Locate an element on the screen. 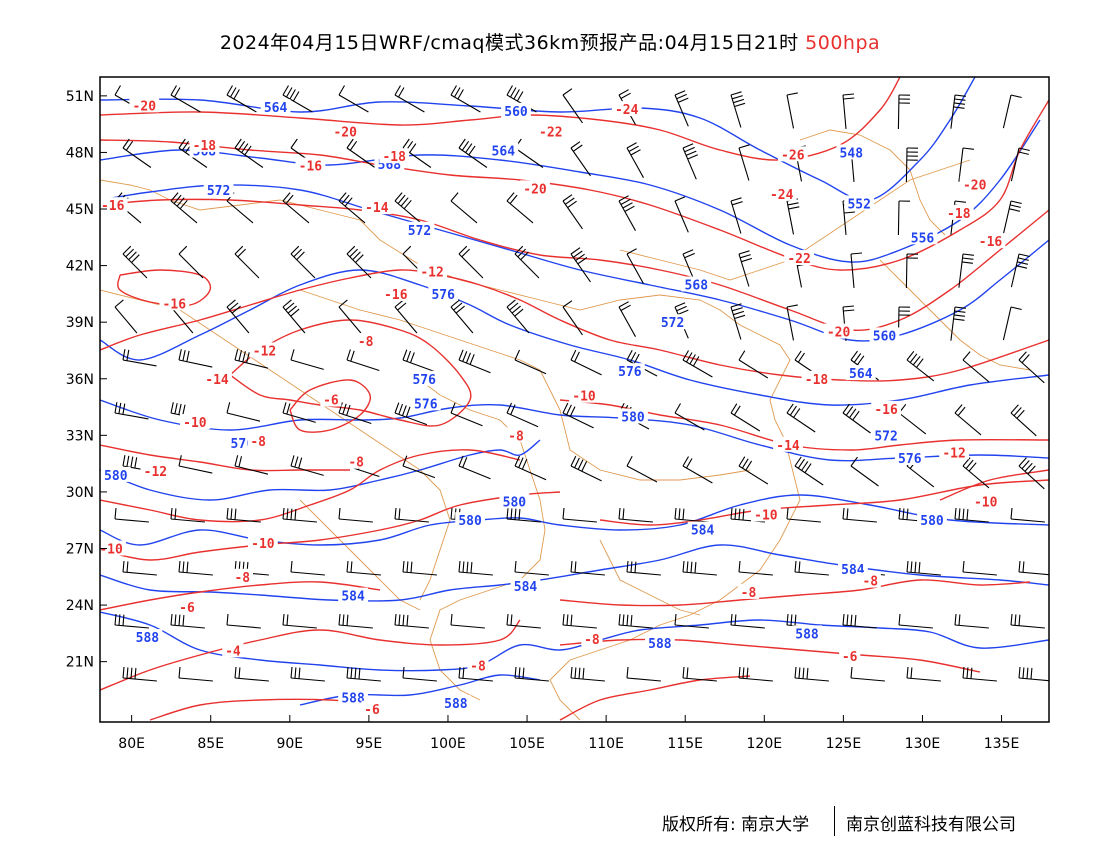  temperature-contour-label: -4 is located at coordinates (233, 651).